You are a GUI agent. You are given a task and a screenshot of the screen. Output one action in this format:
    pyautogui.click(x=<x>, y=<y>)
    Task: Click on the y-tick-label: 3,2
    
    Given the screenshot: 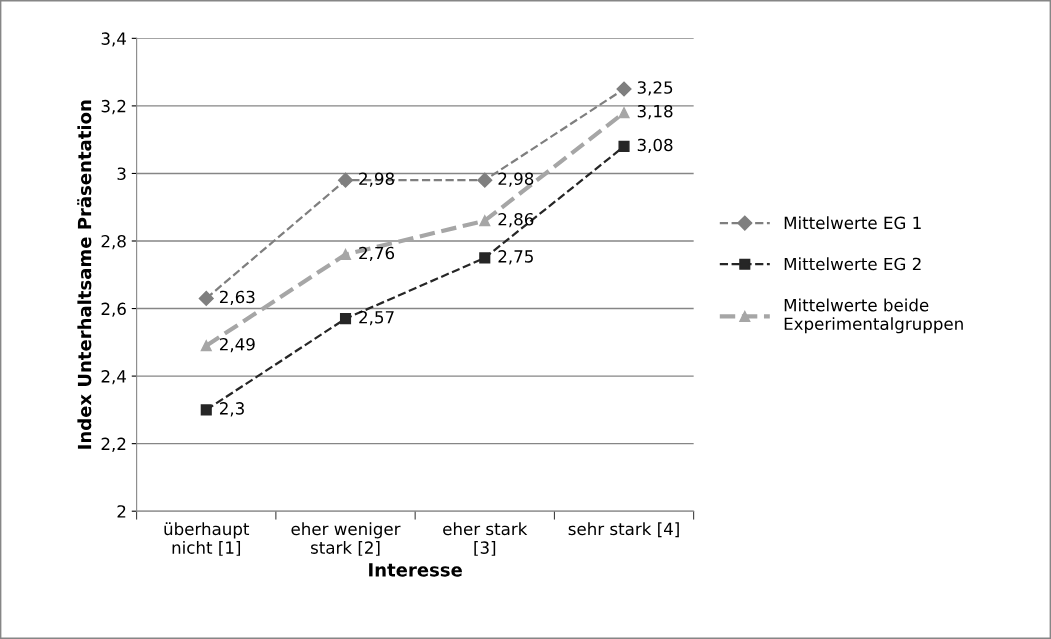 What is the action you would take?
    pyautogui.click(x=113, y=107)
    